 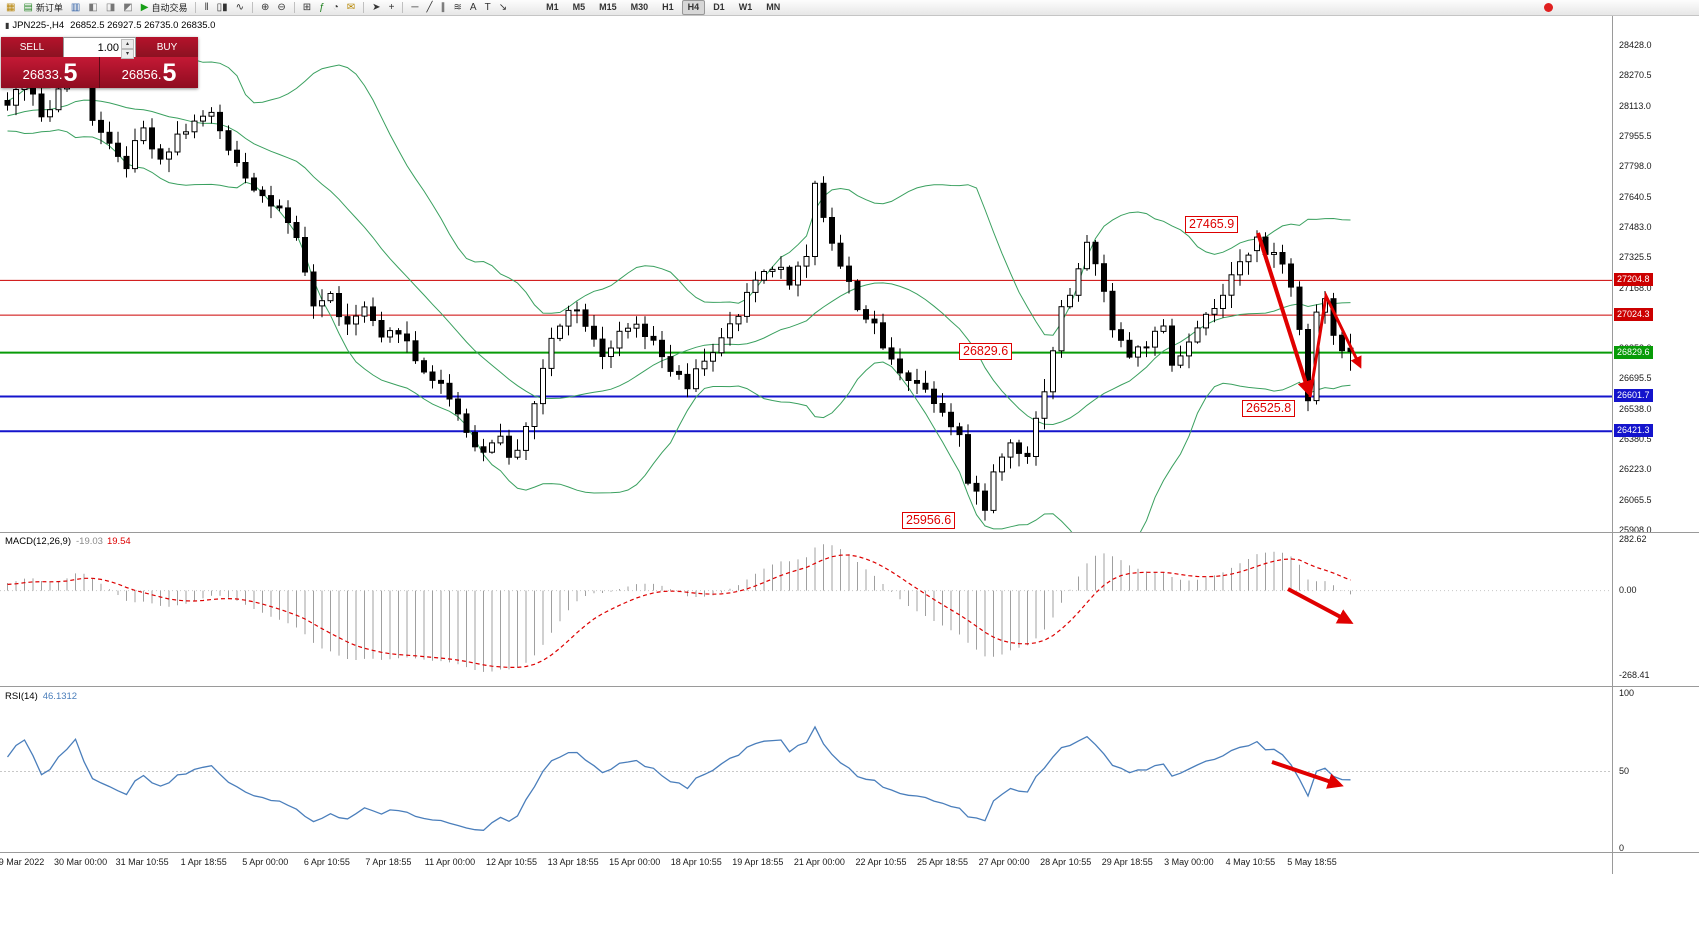 I want to click on price-axis-label: 27483.0, so click(x=1635, y=226).